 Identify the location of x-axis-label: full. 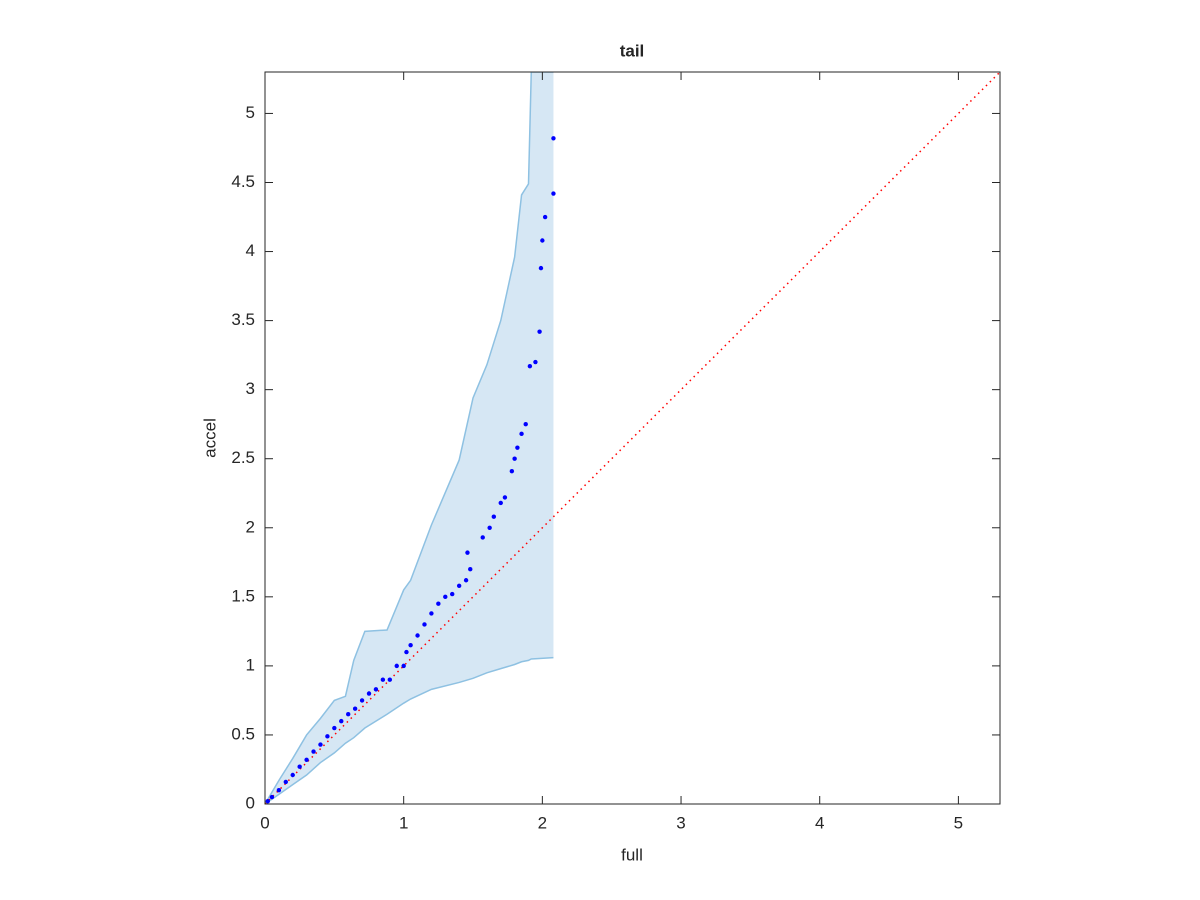
(632, 854).